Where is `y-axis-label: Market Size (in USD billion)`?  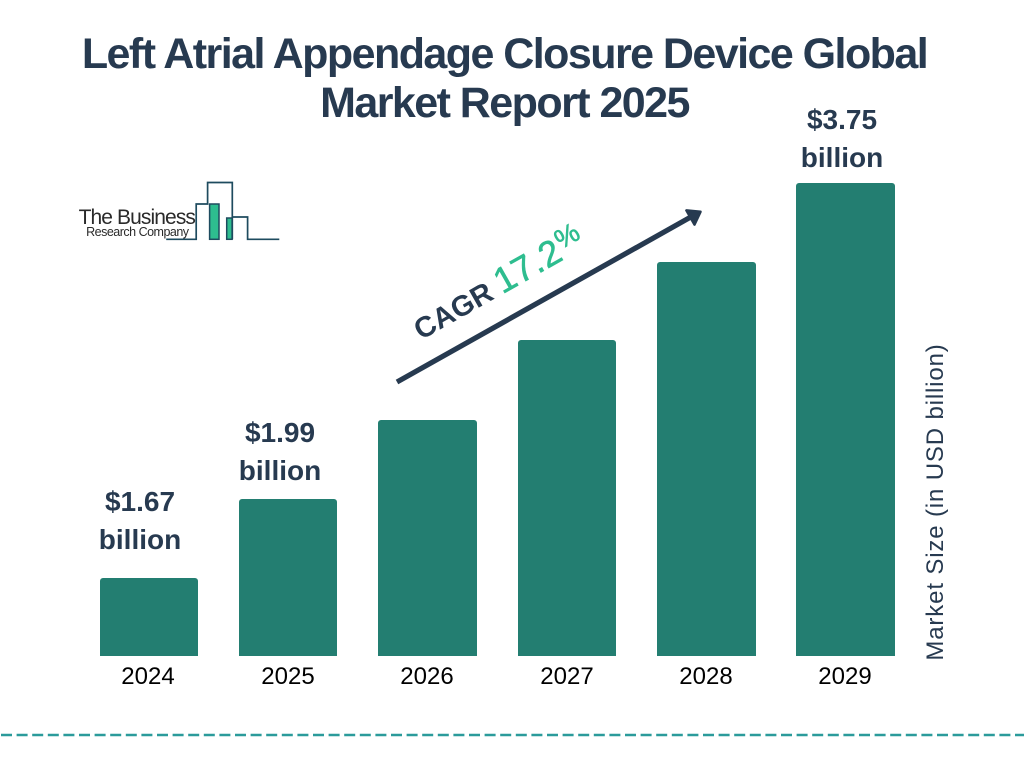
y-axis-label: Market Size (in USD billion) is located at coordinates (935, 502).